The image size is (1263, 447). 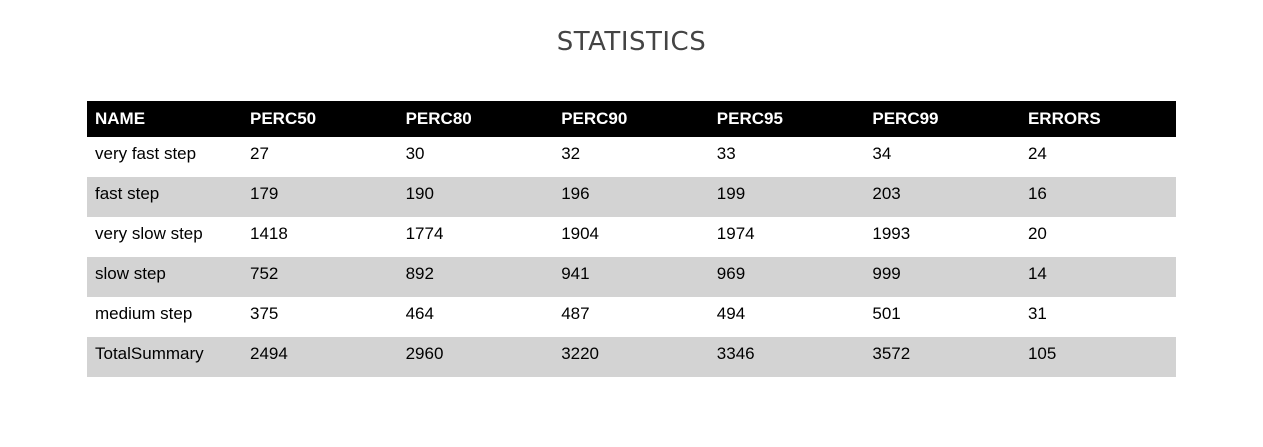 I want to click on cell-perc50: 752, so click(x=264, y=273).